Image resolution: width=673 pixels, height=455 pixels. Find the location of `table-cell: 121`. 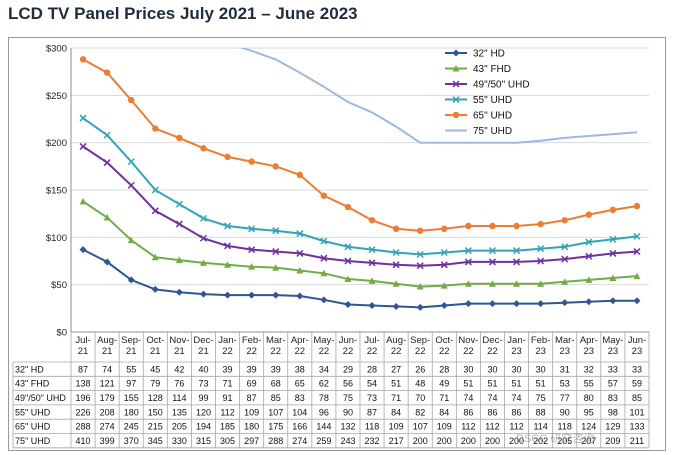

table-cell: 121 is located at coordinates (107, 384).